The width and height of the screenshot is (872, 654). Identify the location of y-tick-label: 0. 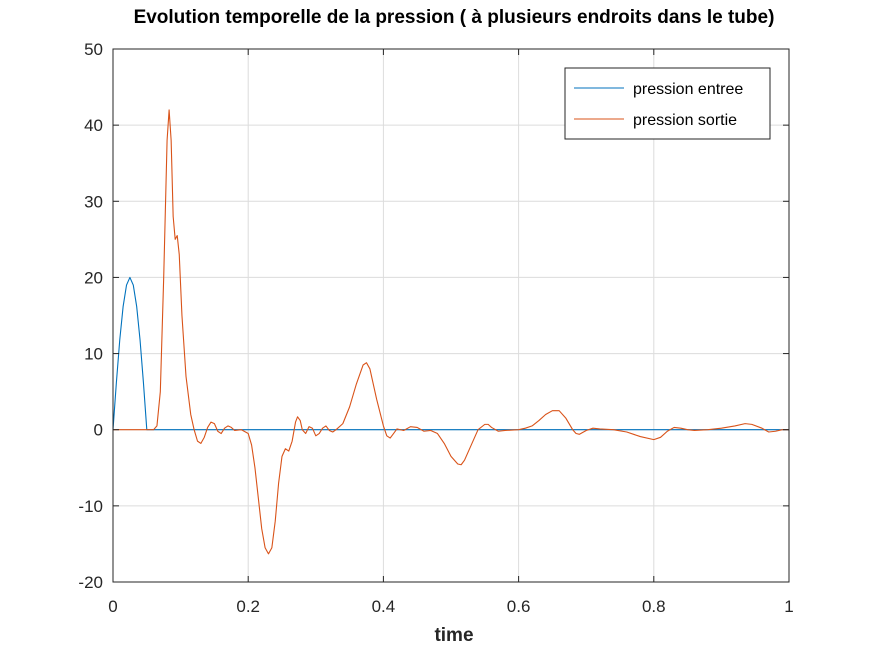
(98, 430).